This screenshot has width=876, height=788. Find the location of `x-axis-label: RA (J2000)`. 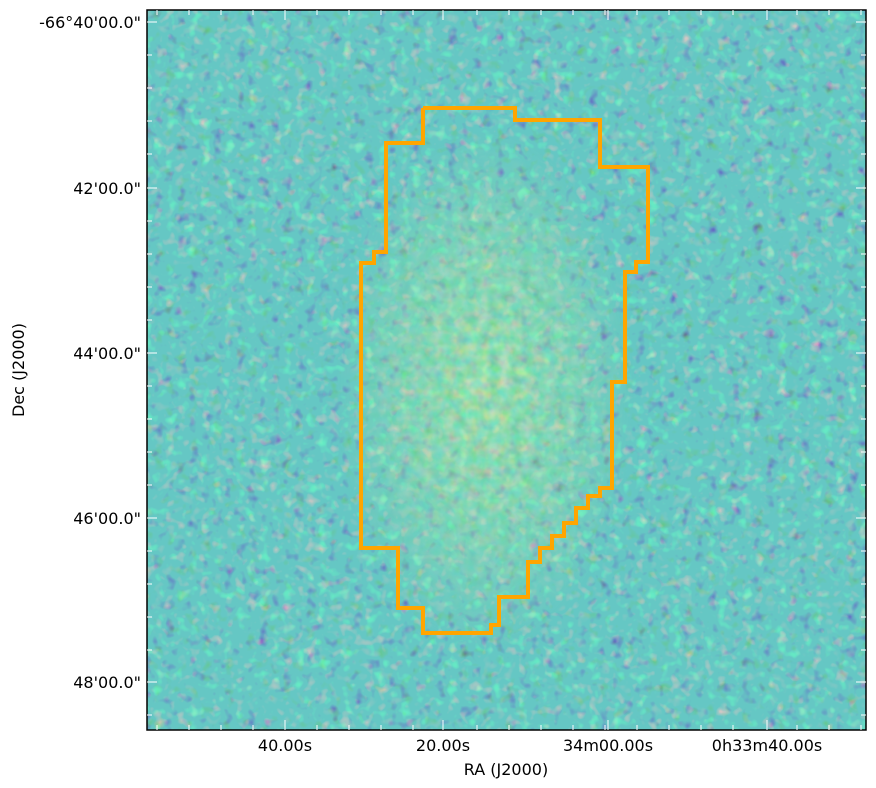

x-axis-label: RA (J2000) is located at coordinates (506, 769).